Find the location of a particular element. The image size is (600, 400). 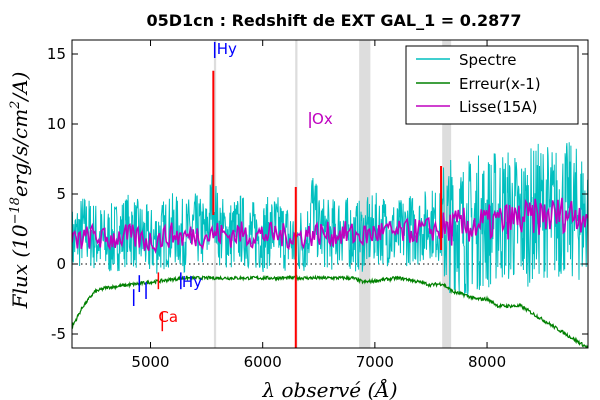

absorption-label: Ca is located at coordinates (168, 317).